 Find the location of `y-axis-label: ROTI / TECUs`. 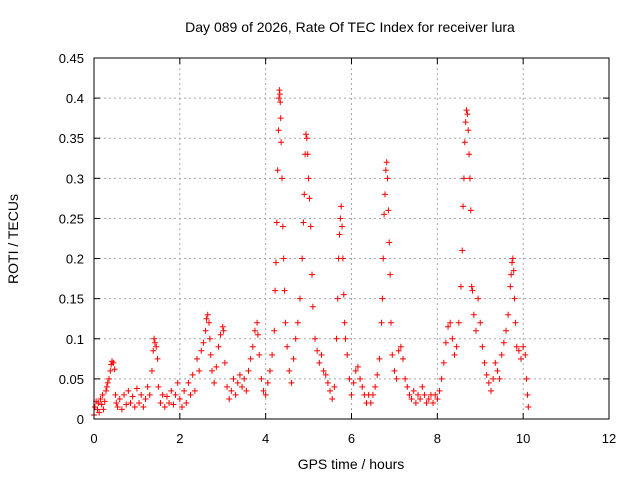

y-axis-label: ROTI / TECUs is located at coordinates (13, 239).